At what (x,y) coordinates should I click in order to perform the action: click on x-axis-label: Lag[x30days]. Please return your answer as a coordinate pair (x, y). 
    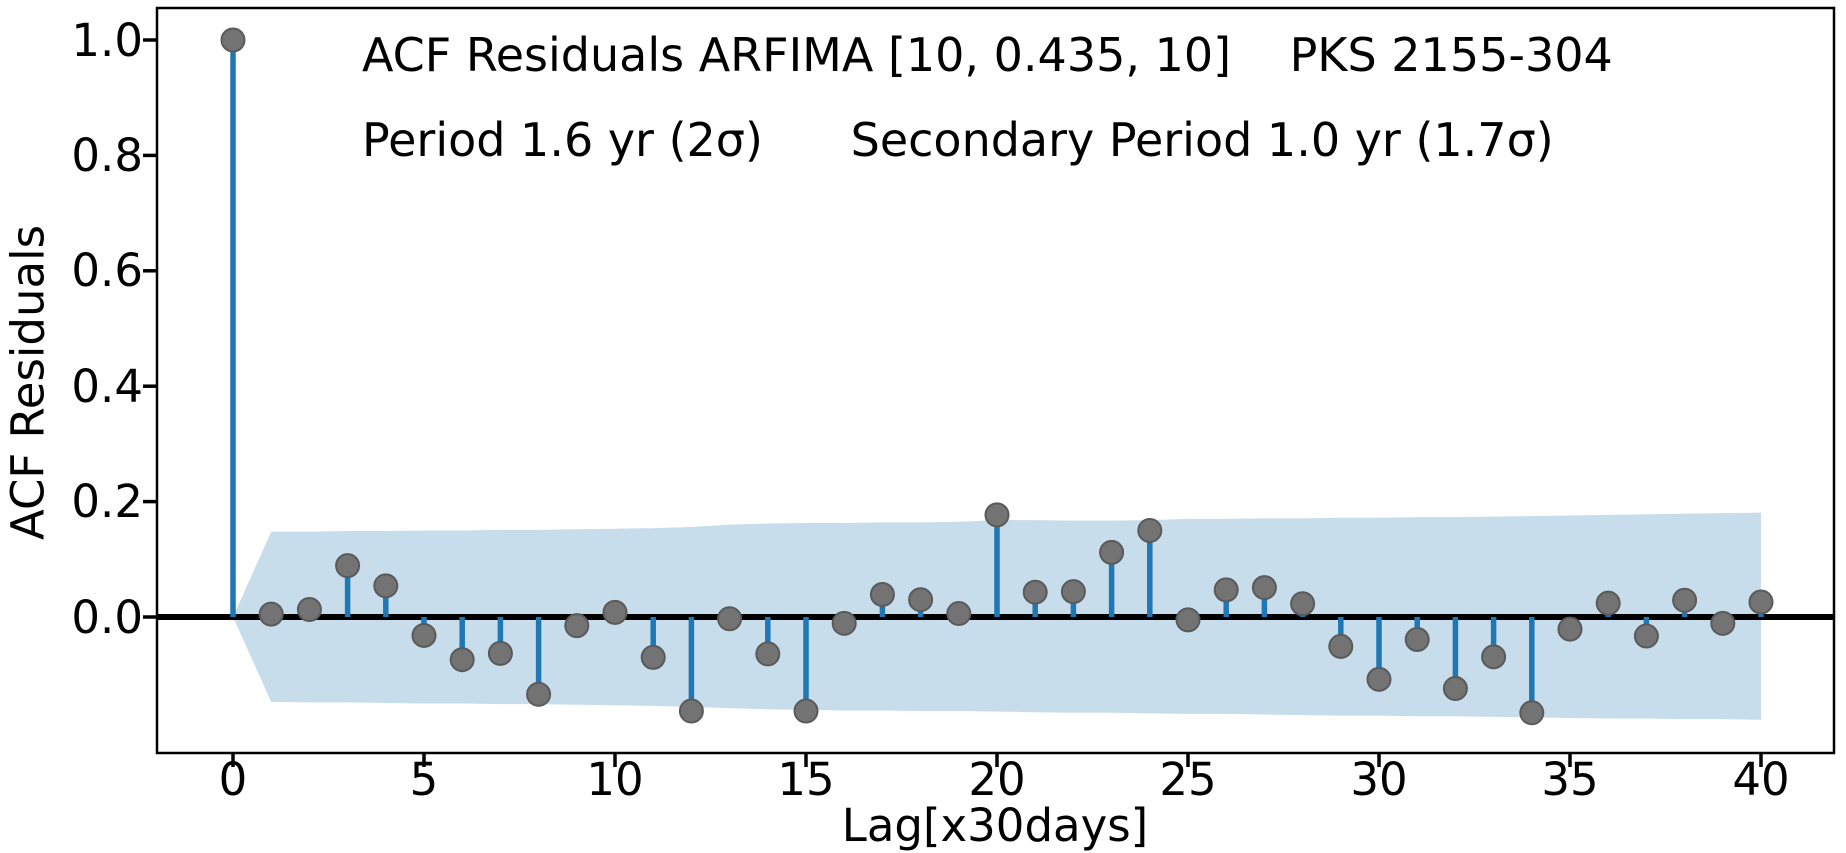
    Looking at the image, I should click on (995, 825).